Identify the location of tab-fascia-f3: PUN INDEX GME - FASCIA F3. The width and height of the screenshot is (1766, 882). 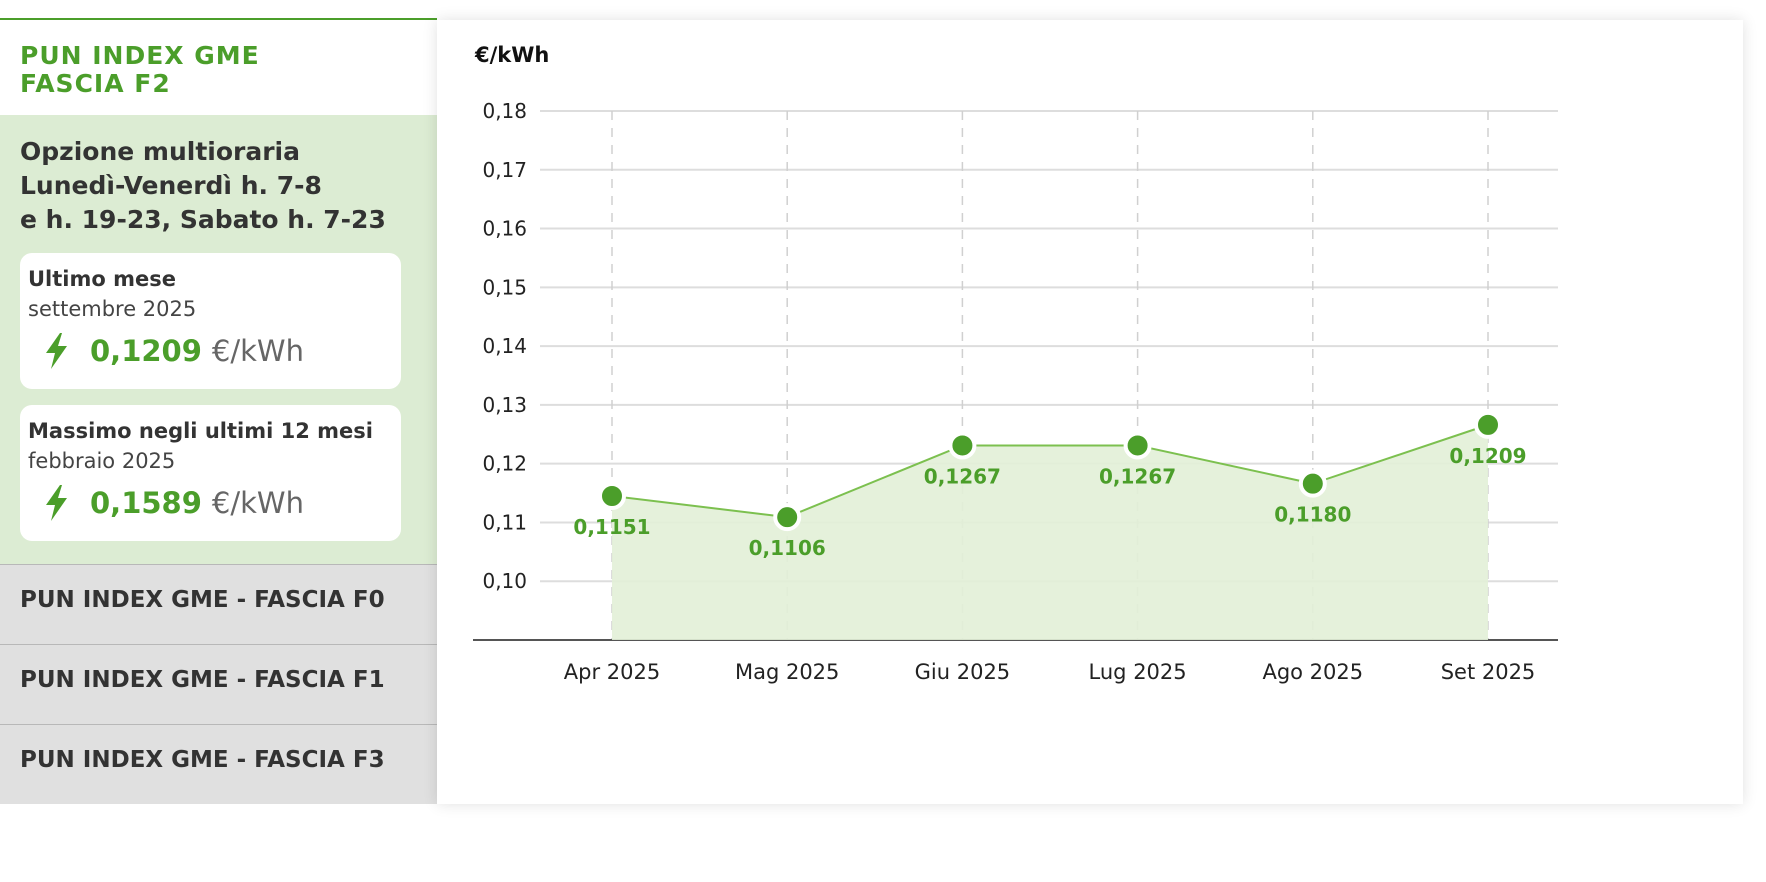
(218, 764).